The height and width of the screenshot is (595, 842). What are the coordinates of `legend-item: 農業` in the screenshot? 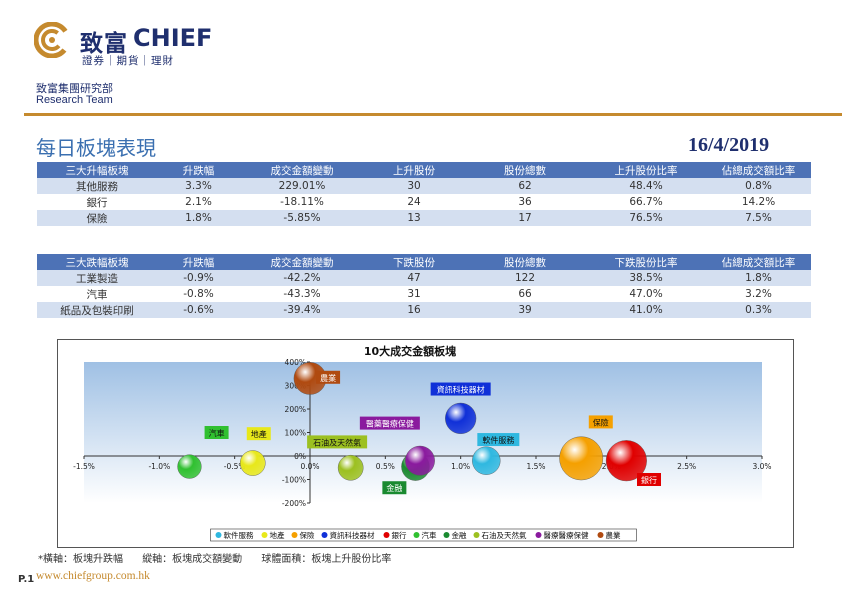 It's located at (613, 535).